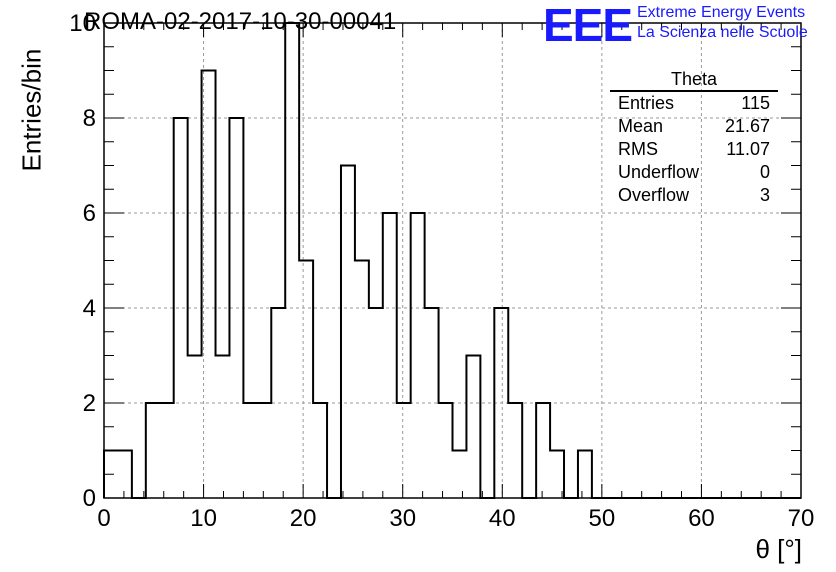 The width and height of the screenshot is (836, 572). Describe the element at coordinates (89, 403) in the screenshot. I see `y-tick-label: 2` at that location.